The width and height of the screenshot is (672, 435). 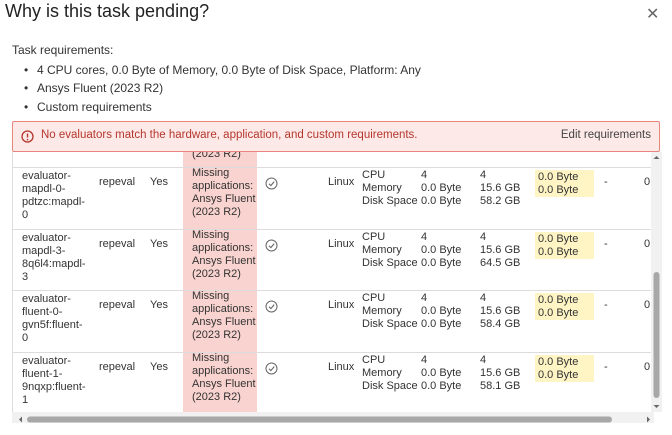 I want to click on horizontal-scrollbar, so click(x=333, y=417).